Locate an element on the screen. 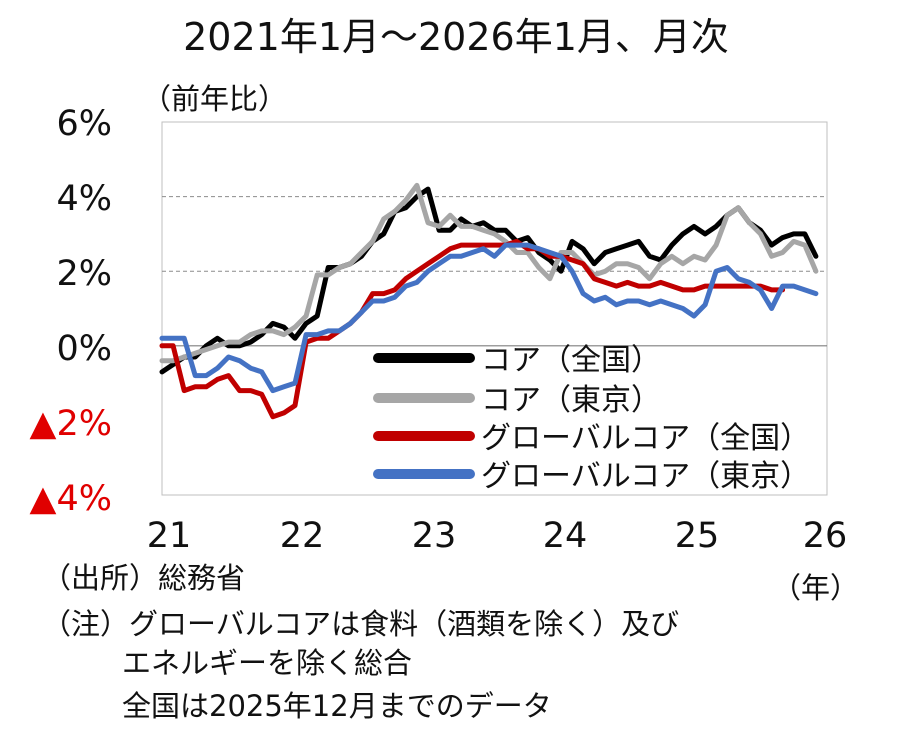 This screenshot has width=912, height=746. footnote-line: （注）グローバルコアは食料（酒類を除く）及び is located at coordinates (361, 624).